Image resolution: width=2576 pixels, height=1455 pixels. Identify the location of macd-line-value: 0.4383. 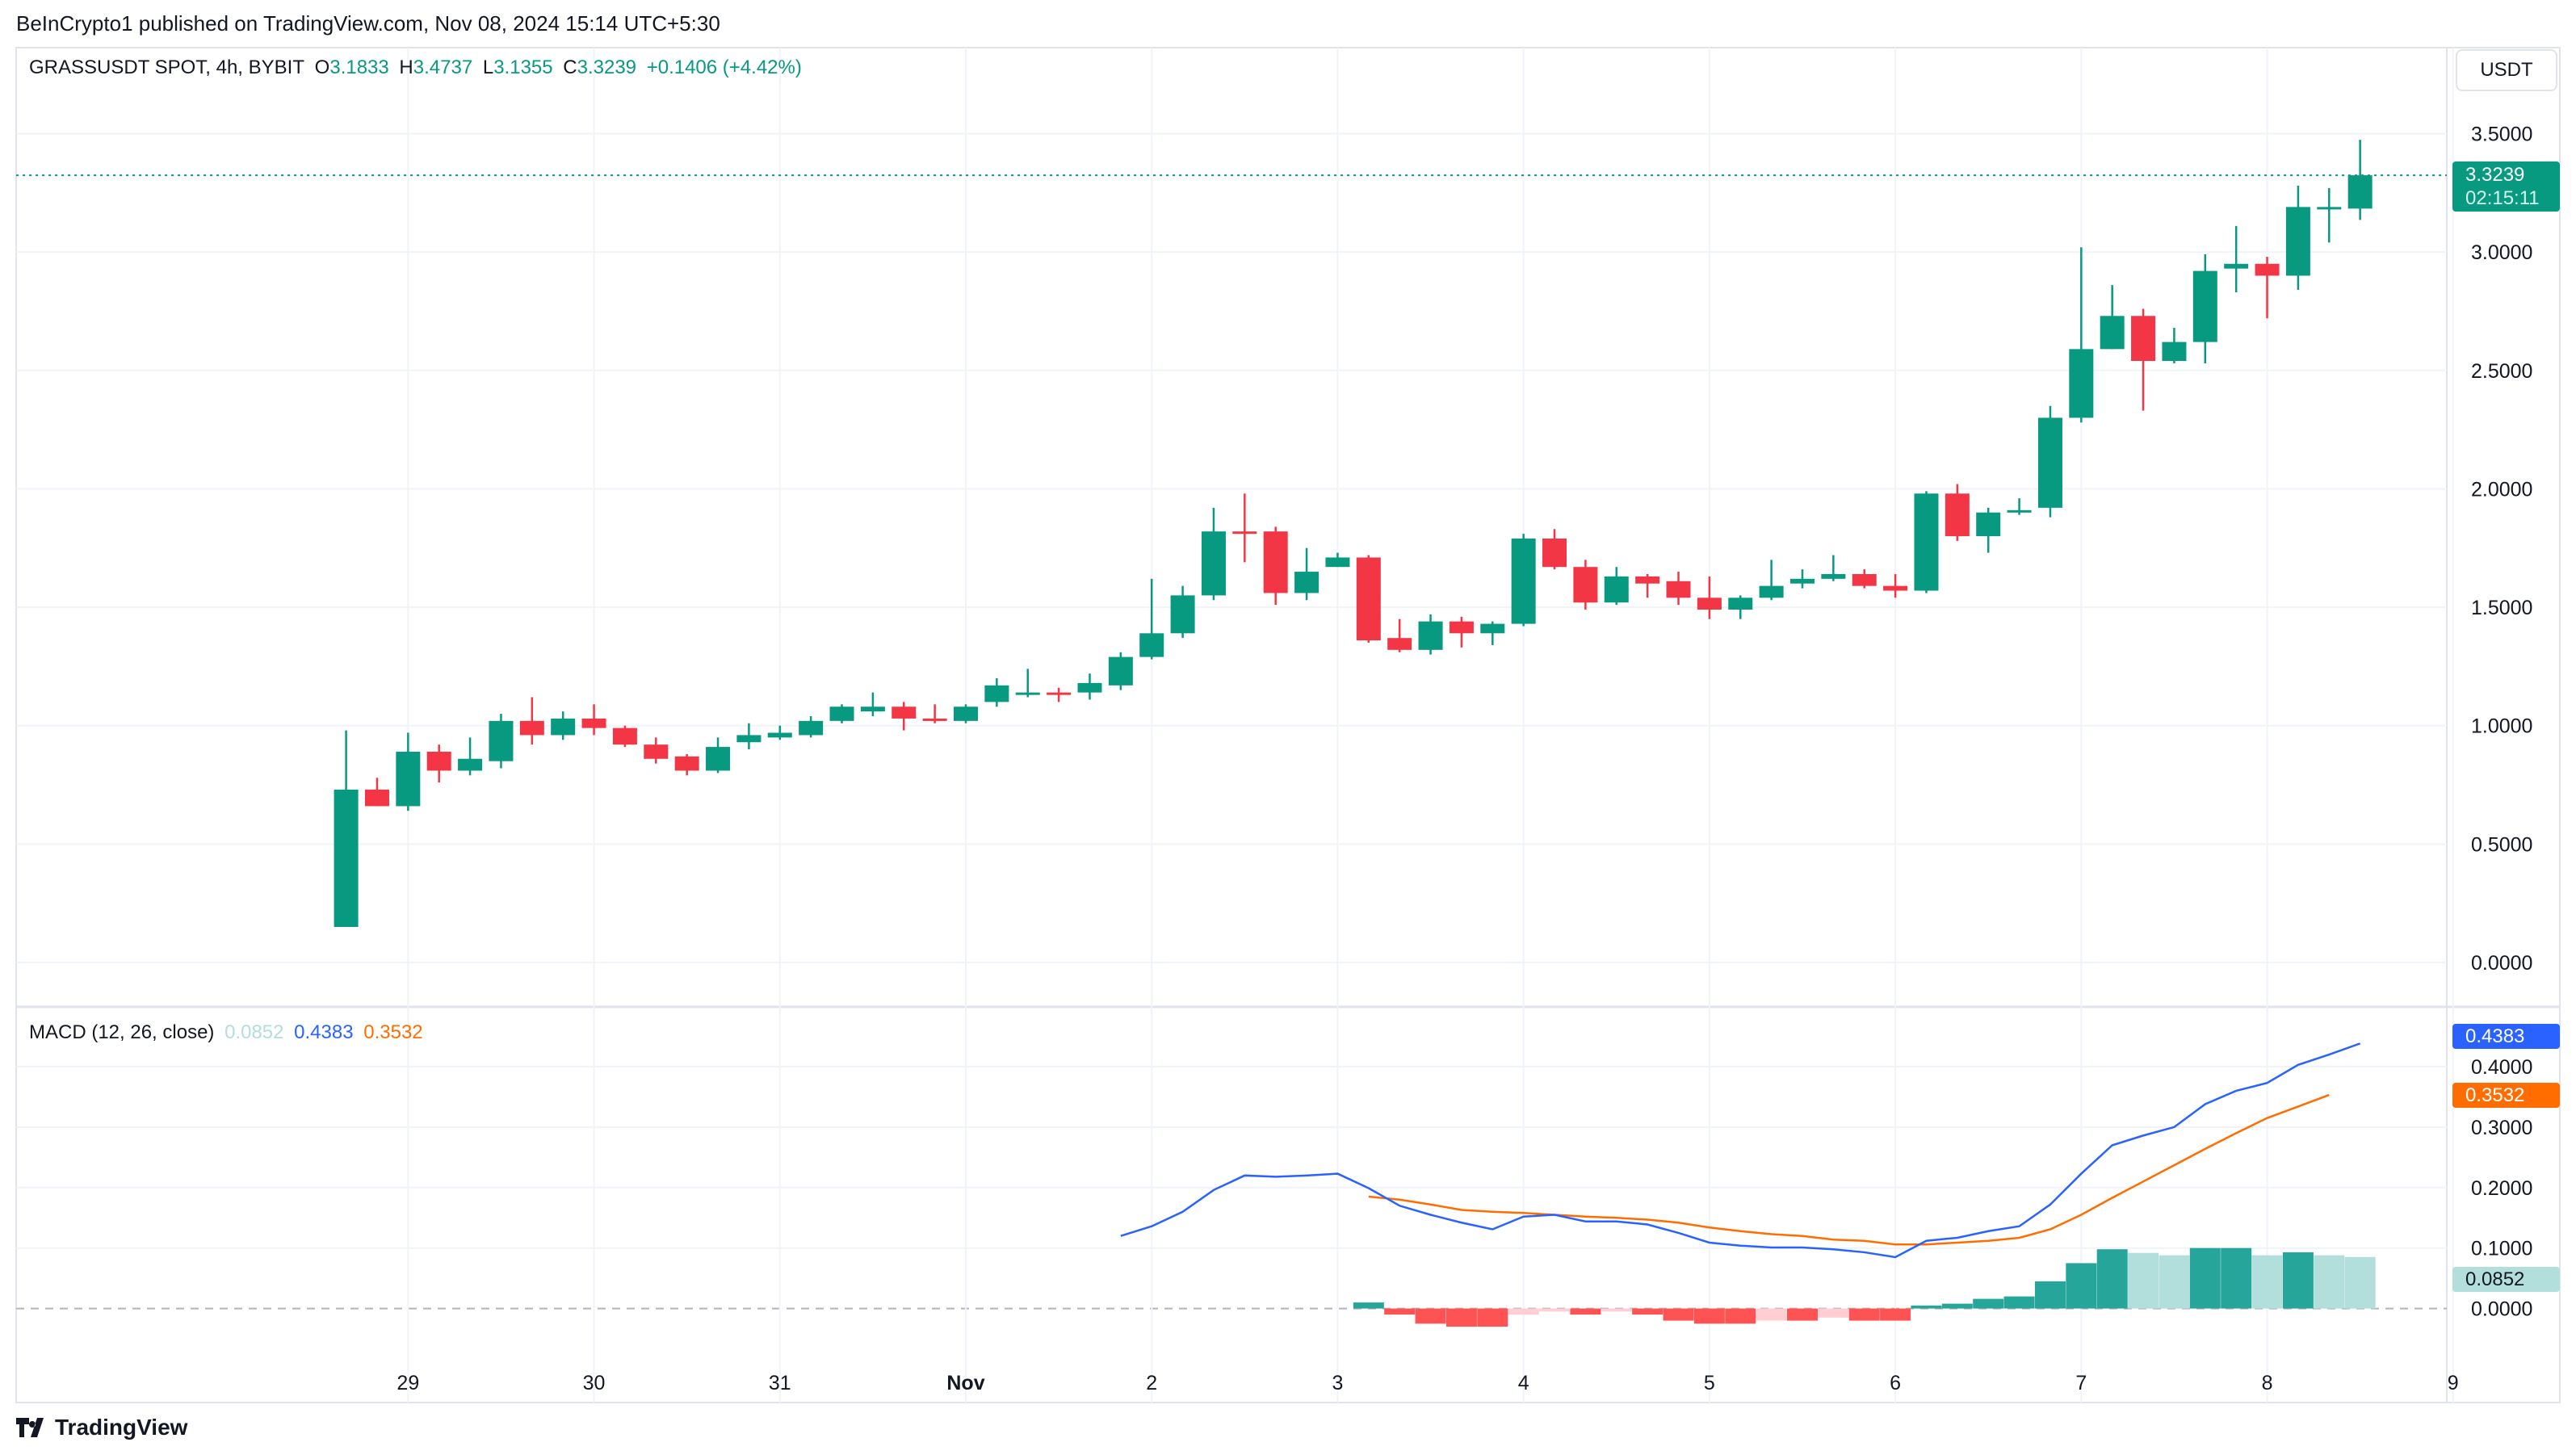
(324, 1032).